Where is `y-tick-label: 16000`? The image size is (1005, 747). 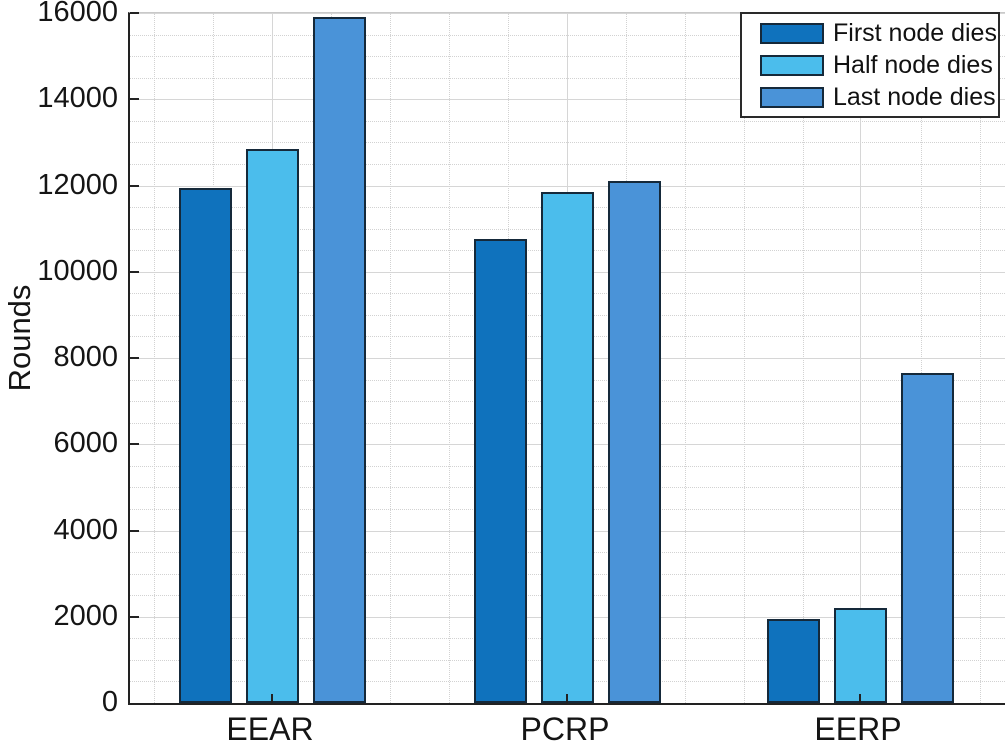 y-tick-label: 16000 is located at coordinates (77, 14).